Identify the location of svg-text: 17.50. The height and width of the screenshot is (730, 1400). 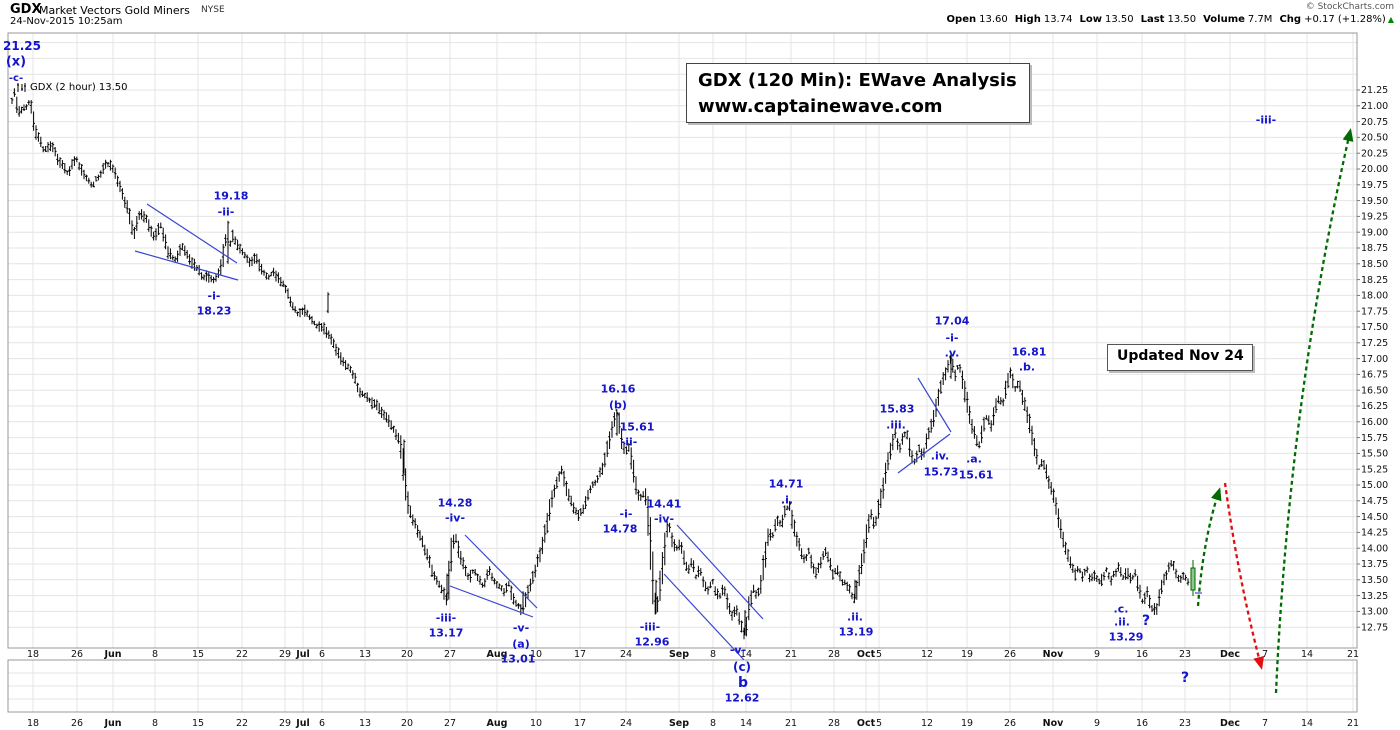
(1374, 327).